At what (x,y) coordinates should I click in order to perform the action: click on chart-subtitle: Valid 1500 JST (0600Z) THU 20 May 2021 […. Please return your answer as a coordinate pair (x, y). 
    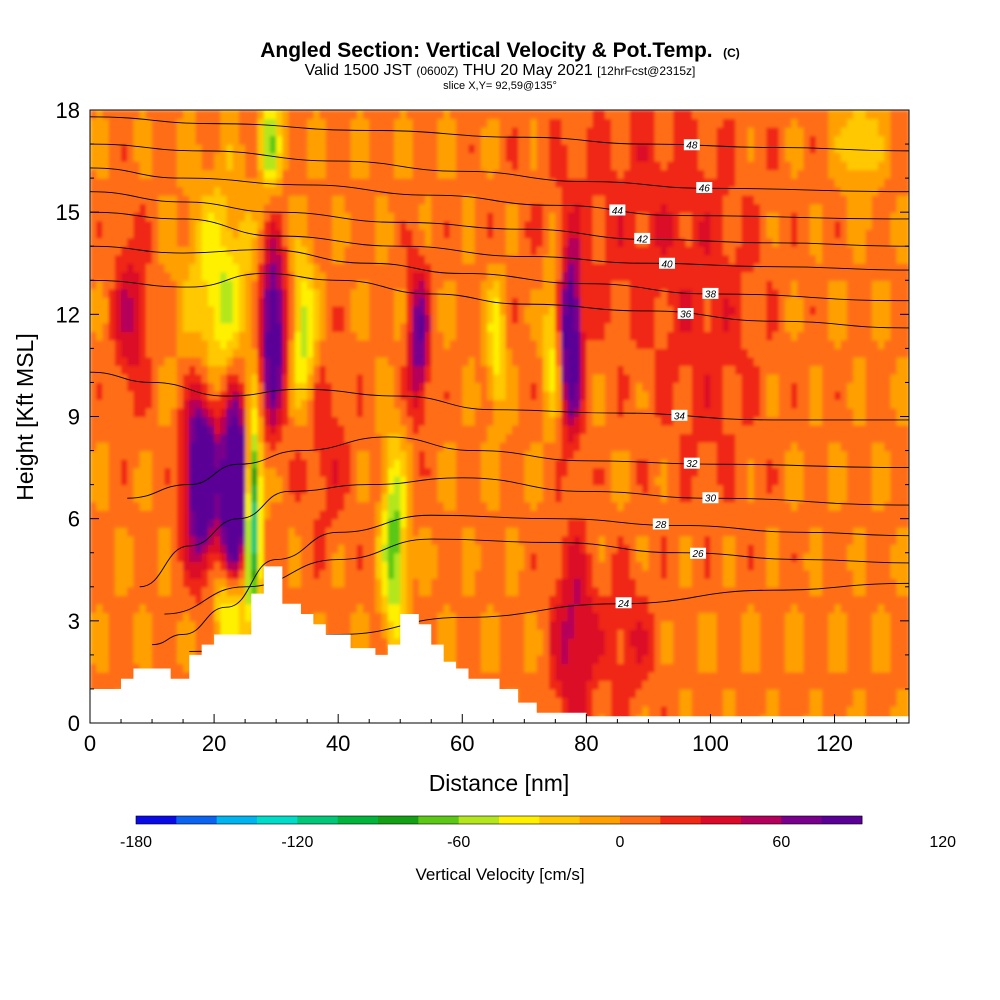
    Looking at the image, I should click on (500, 70).